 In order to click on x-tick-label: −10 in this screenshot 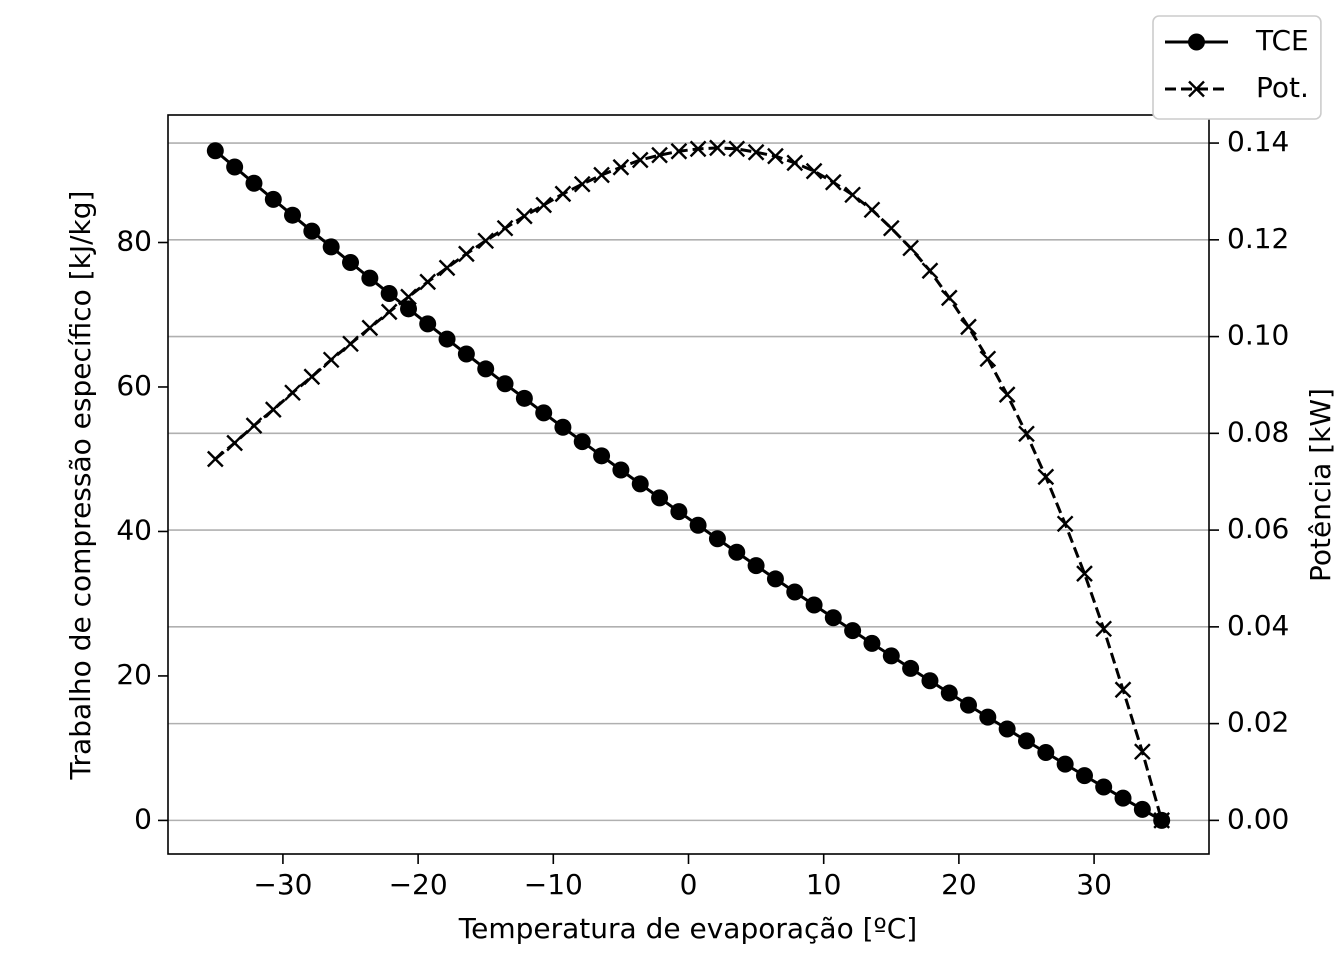, I will do `click(553, 884)`.